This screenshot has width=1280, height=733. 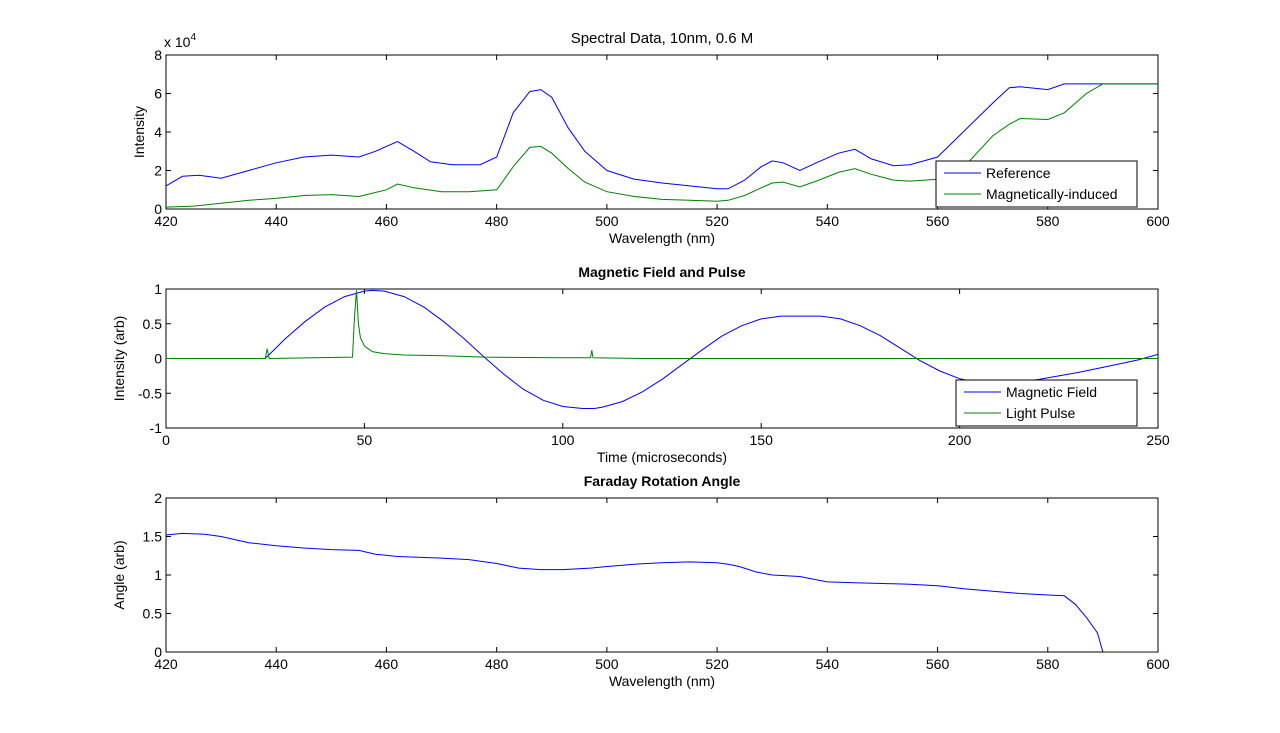 What do you see at coordinates (762, 440) in the screenshot?
I see `x-tick-label: 150` at bounding box center [762, 440].